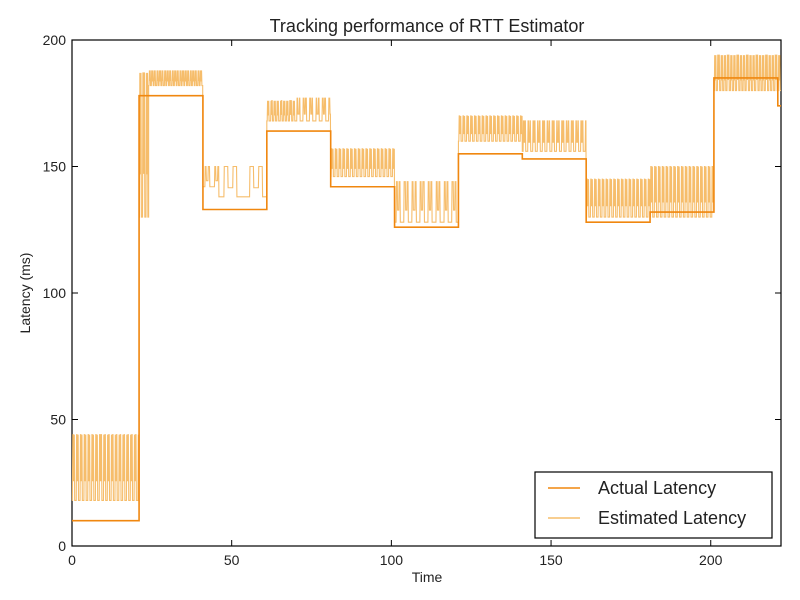 Image resolution: width=800 pixels, height=600 pixels. I want to click on legend-label-actual: Actual Latency, so click(657, 488).